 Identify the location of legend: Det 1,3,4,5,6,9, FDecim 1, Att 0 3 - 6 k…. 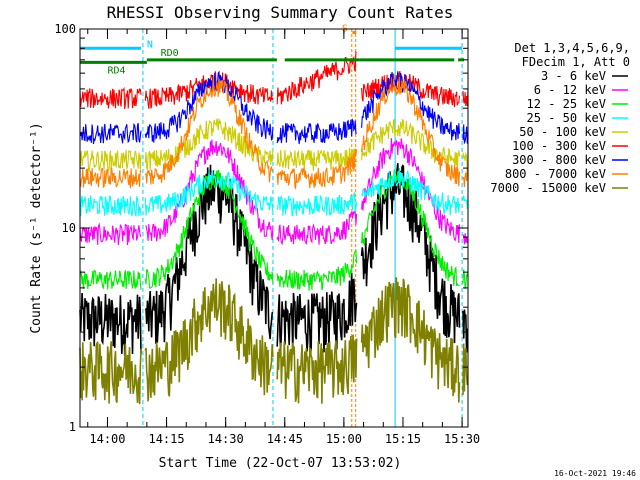
(560, 118).